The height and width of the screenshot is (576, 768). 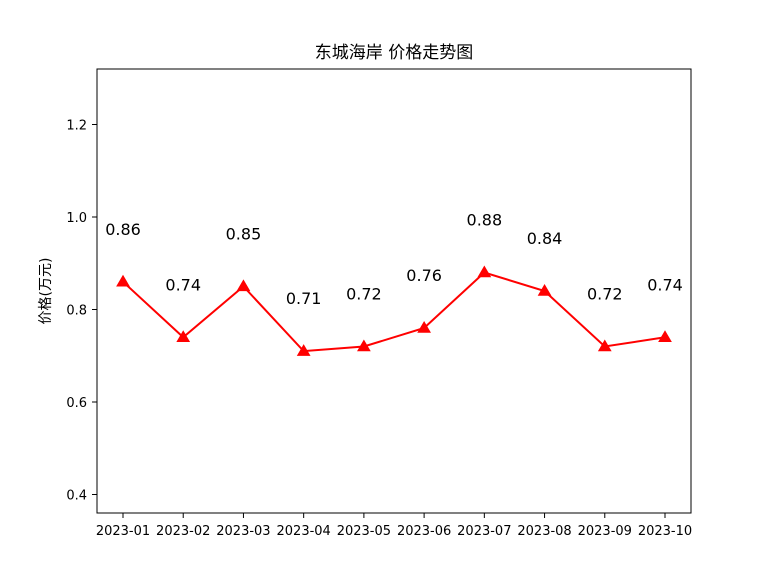 I want to click on y-tick-label: 0.4, so click(x=76, y=496).